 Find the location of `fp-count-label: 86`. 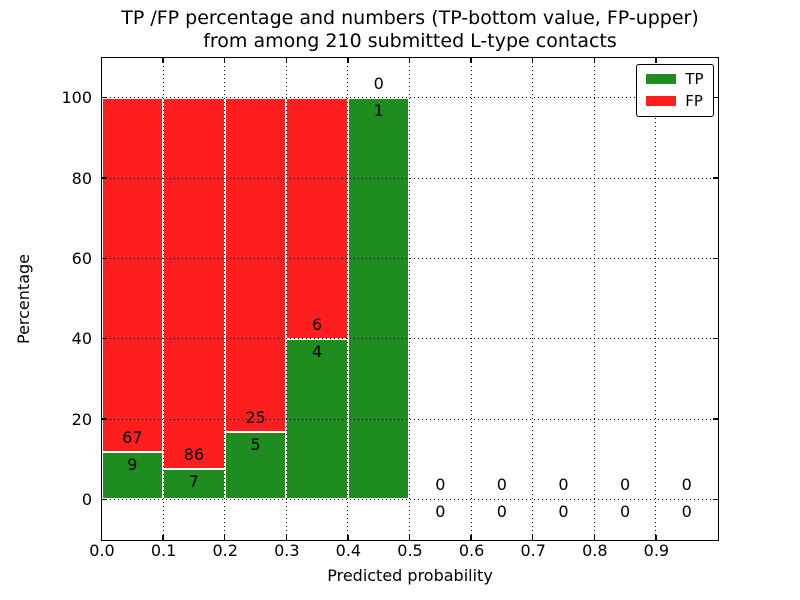

fp-count-label: 86 is located at coordinates (194, 455).